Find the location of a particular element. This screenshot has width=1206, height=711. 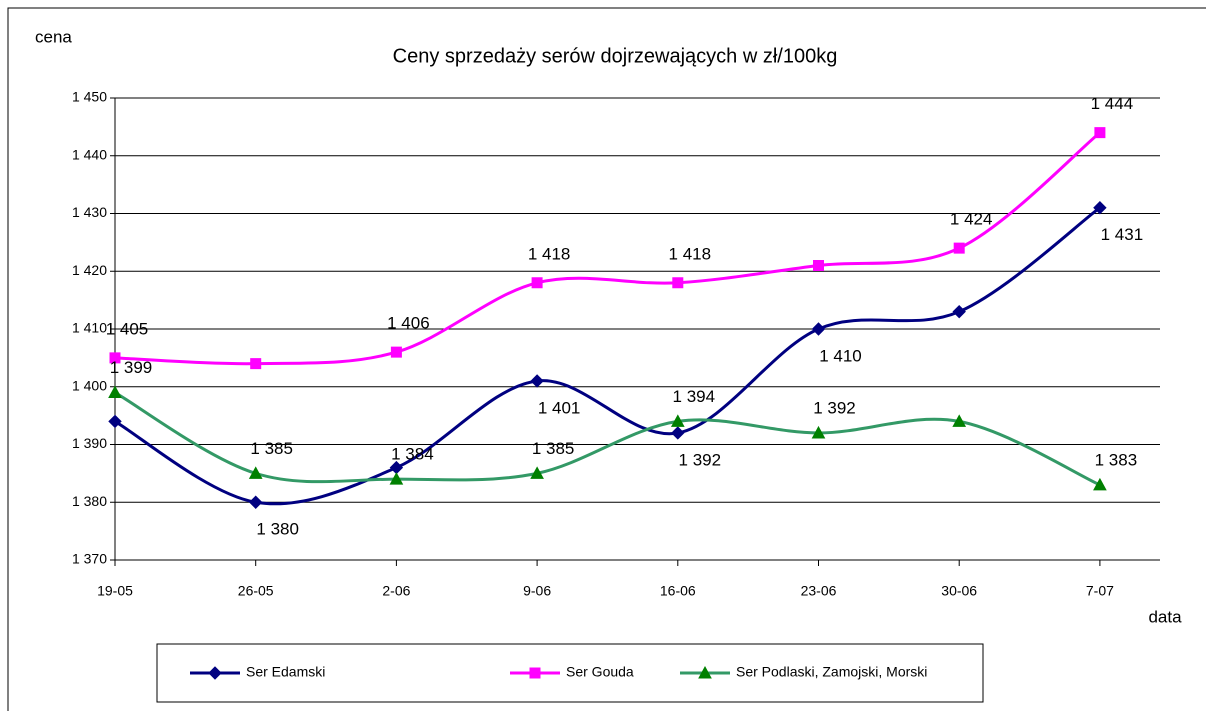

data-label: 1 424 is located at coordinates (971, 219).